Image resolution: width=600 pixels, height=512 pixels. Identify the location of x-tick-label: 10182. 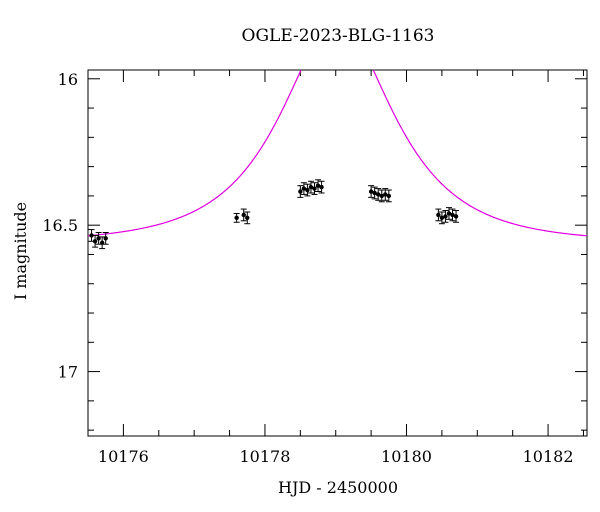
(548, 456).